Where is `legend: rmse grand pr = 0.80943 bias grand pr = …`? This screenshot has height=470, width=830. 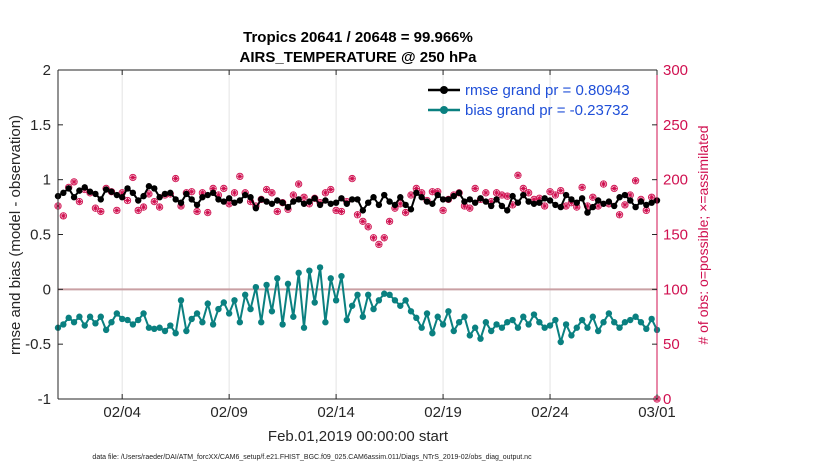
legend: rmse grand pr = 0.80943 bias grand pr = … is located at coordinates (529, 100).